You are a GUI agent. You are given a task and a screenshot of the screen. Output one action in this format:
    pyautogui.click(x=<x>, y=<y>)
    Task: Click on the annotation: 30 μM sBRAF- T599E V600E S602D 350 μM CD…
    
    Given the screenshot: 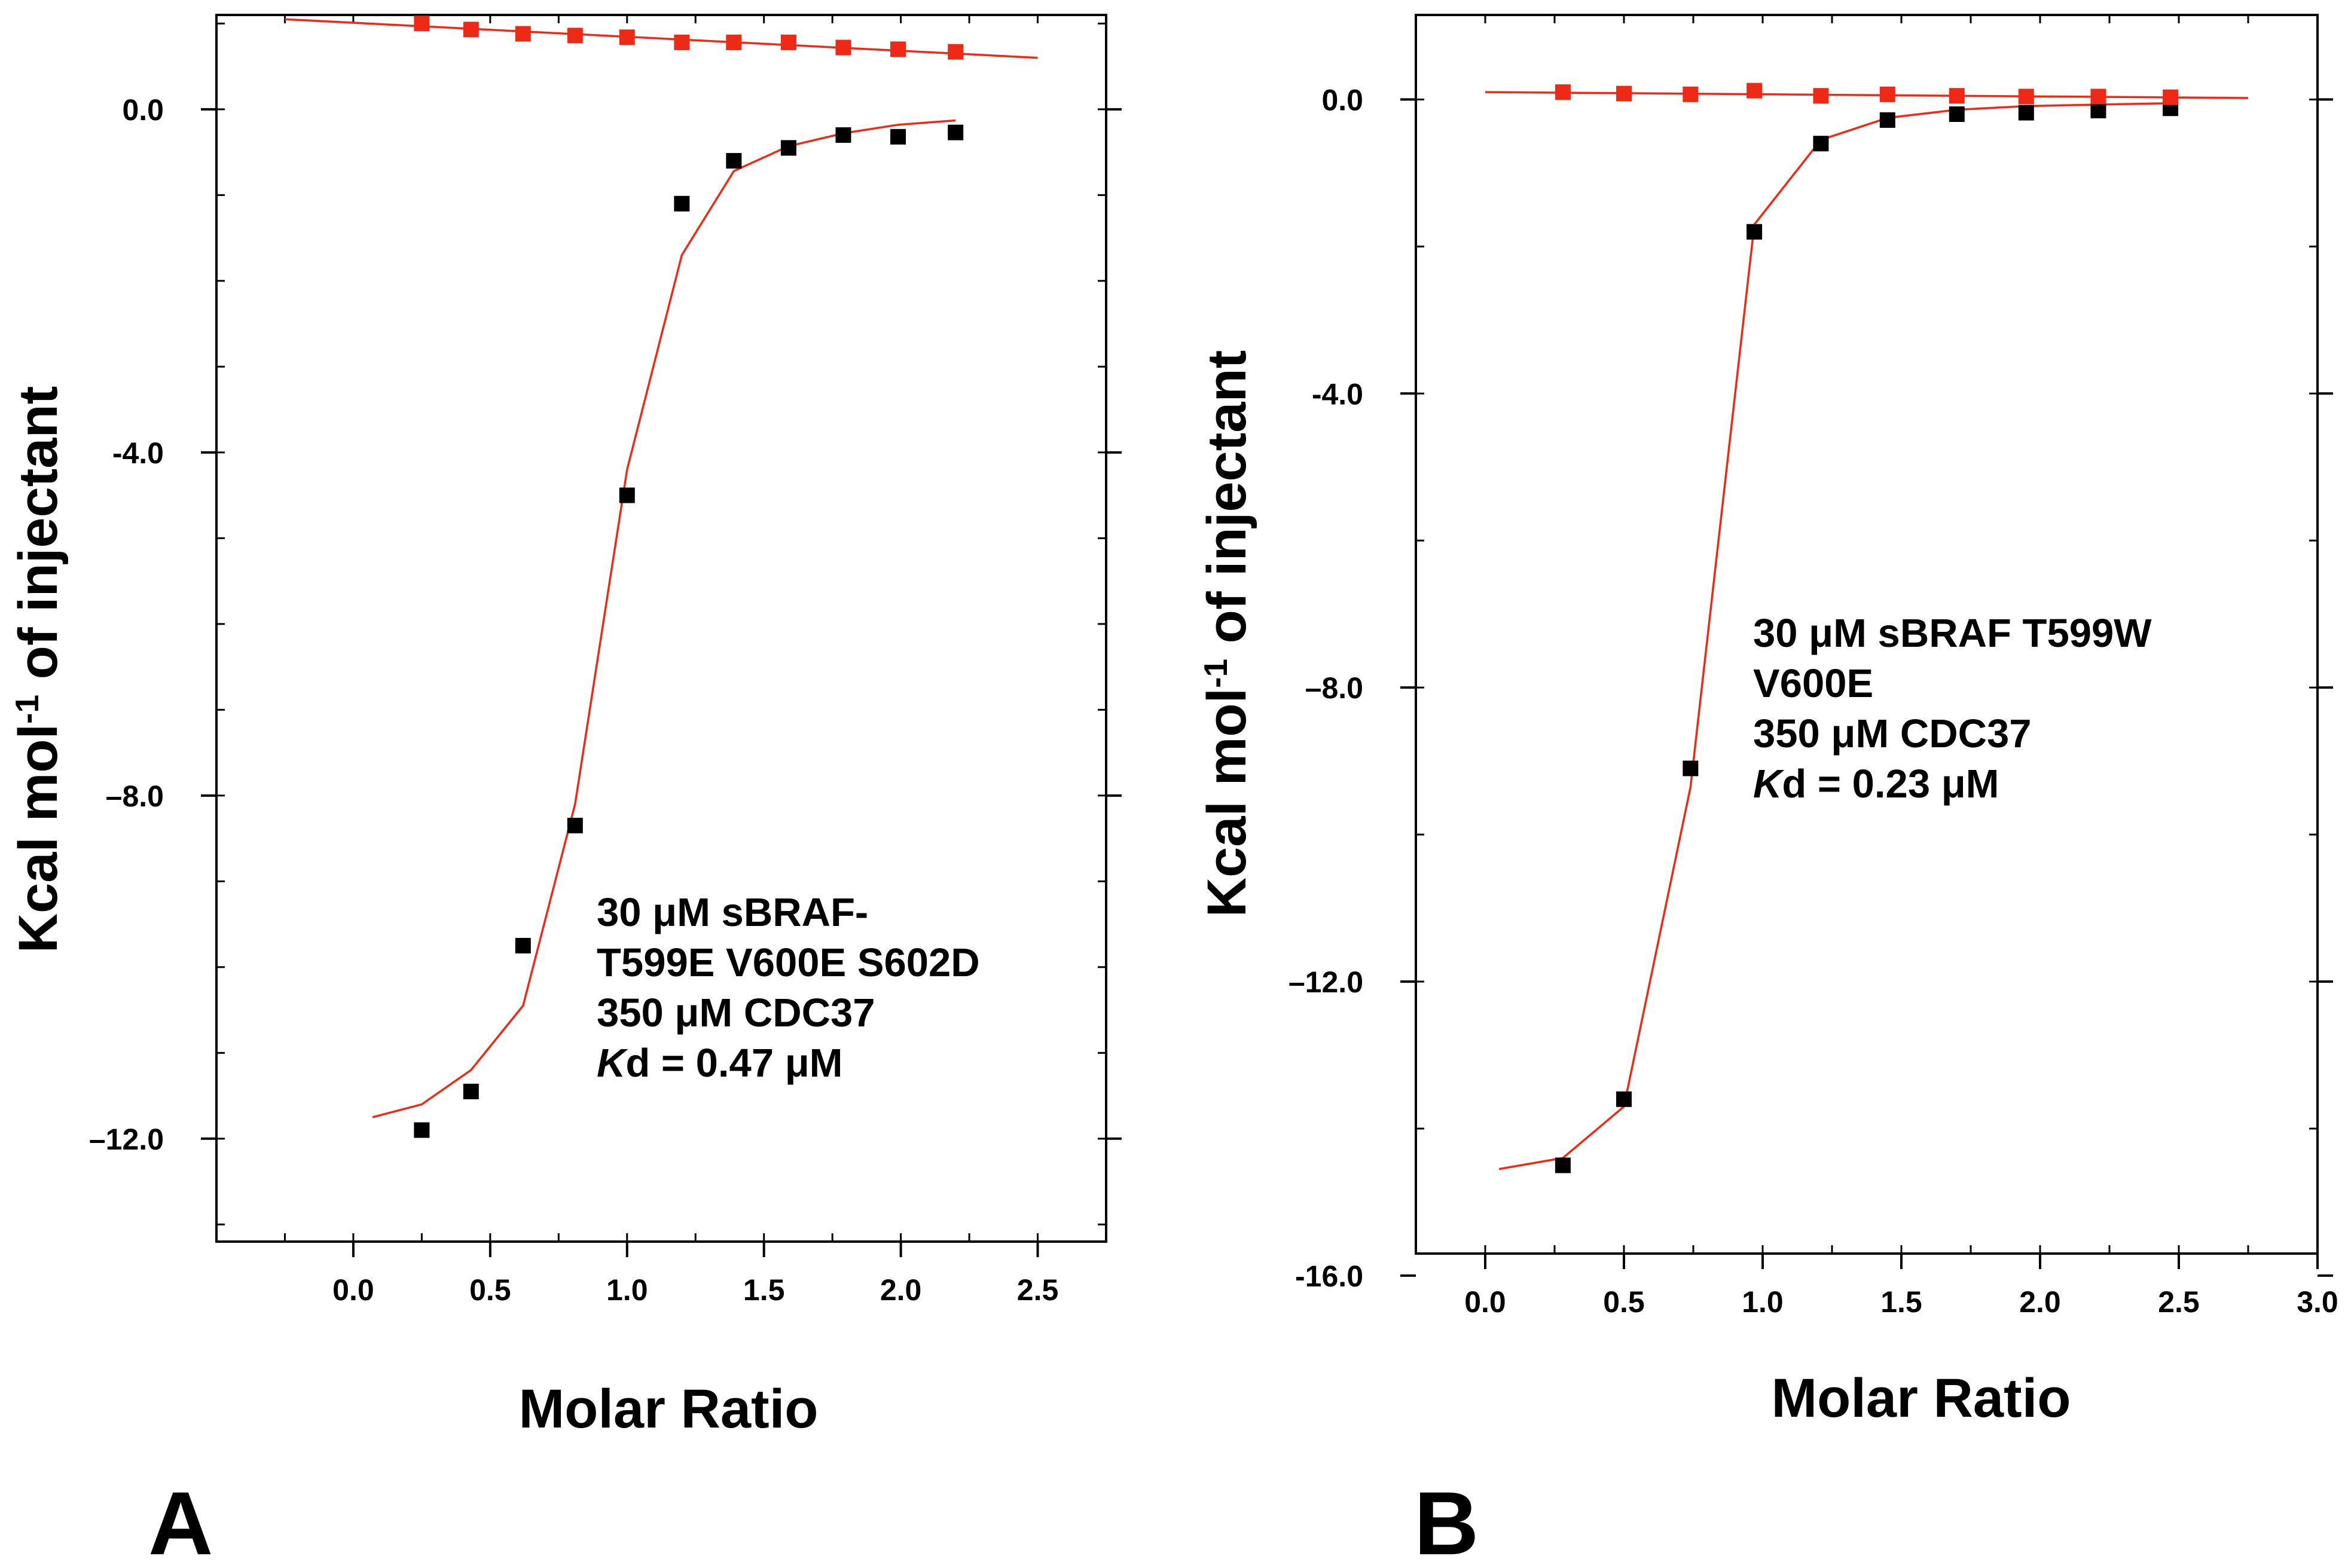 What is the action you would take?
    pyautogui.click(x=794, y=988)
    